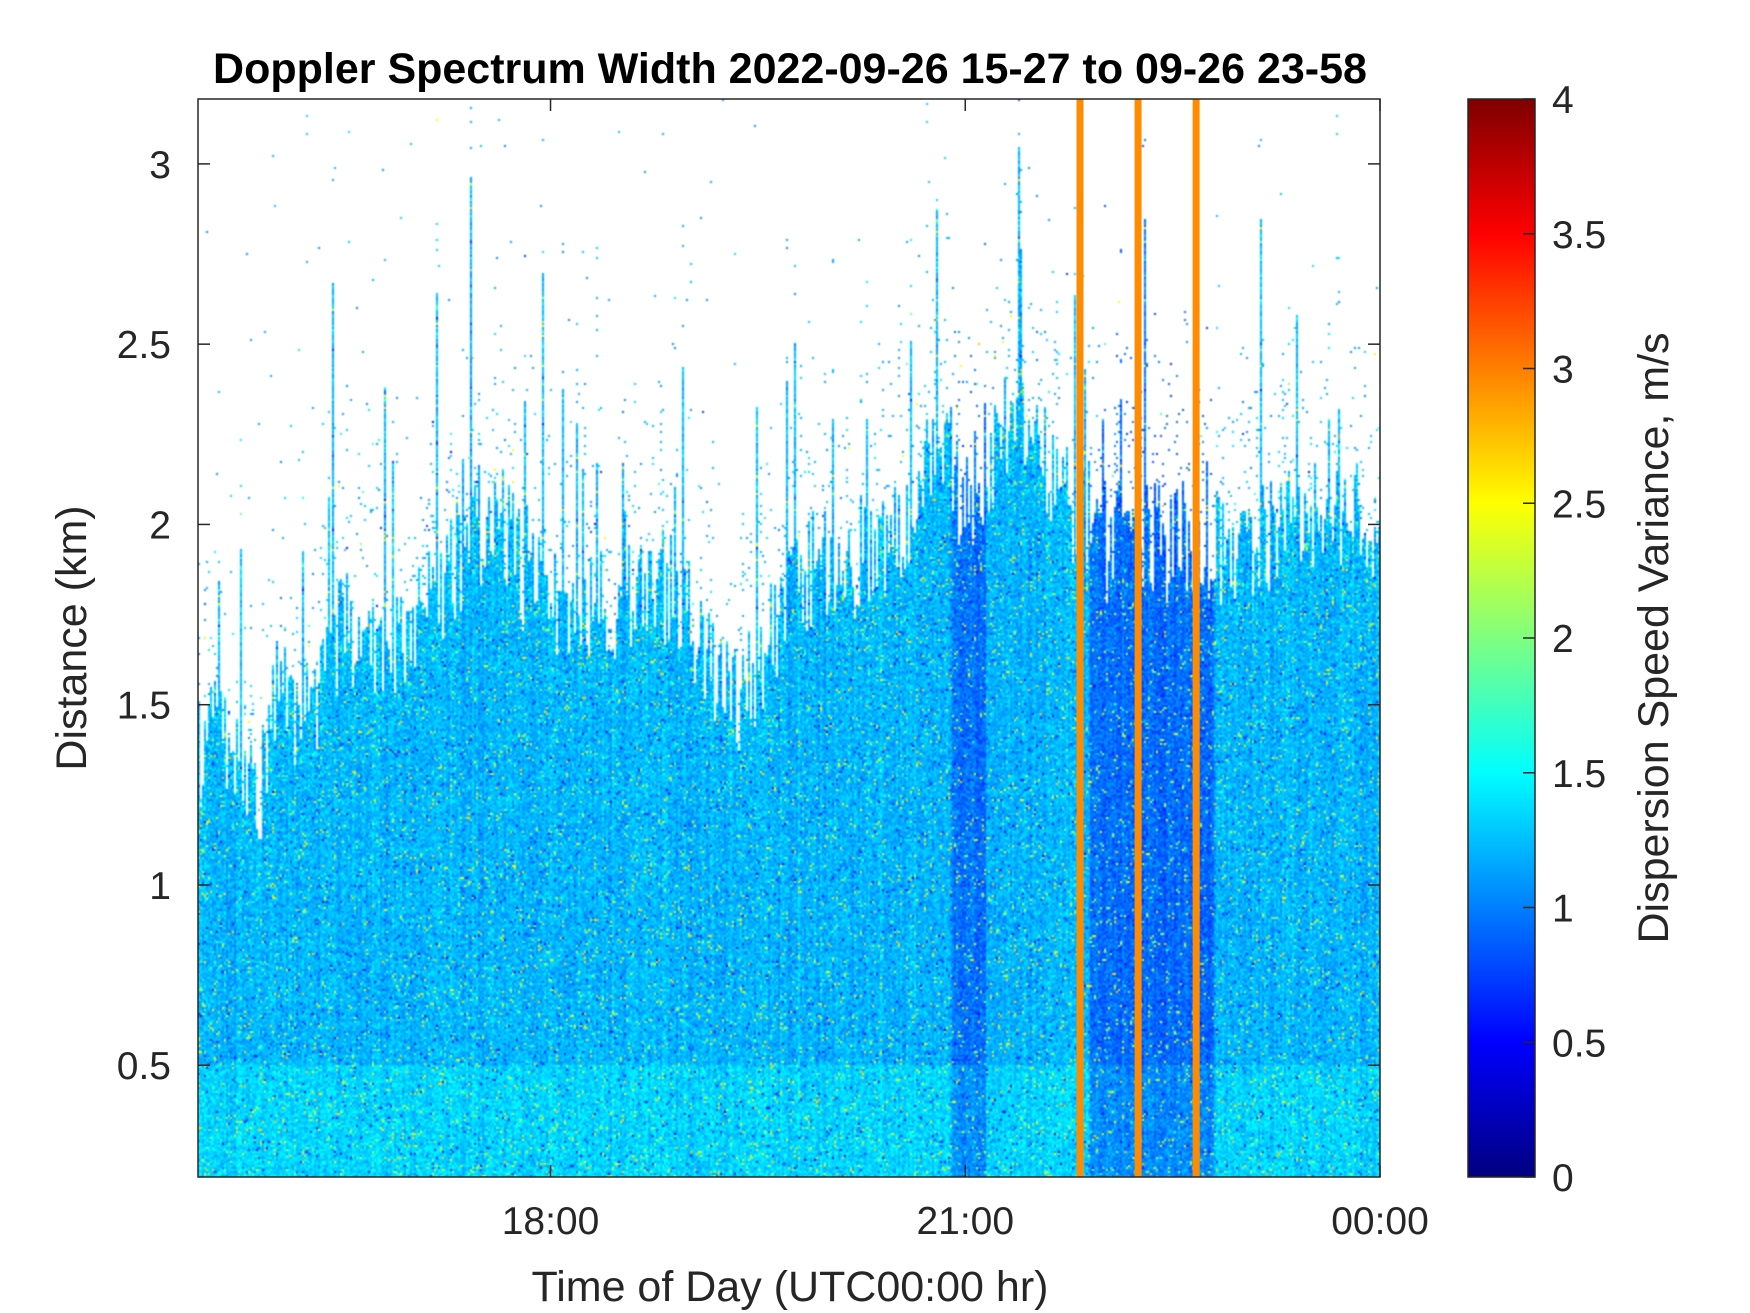 The height and width of the screenshot is (1313, 1750). What do you see at coordinates (1563, 370) in the screenshot?
I see `colorbar-tick-label: 3` at bounding box center [1563, 370].